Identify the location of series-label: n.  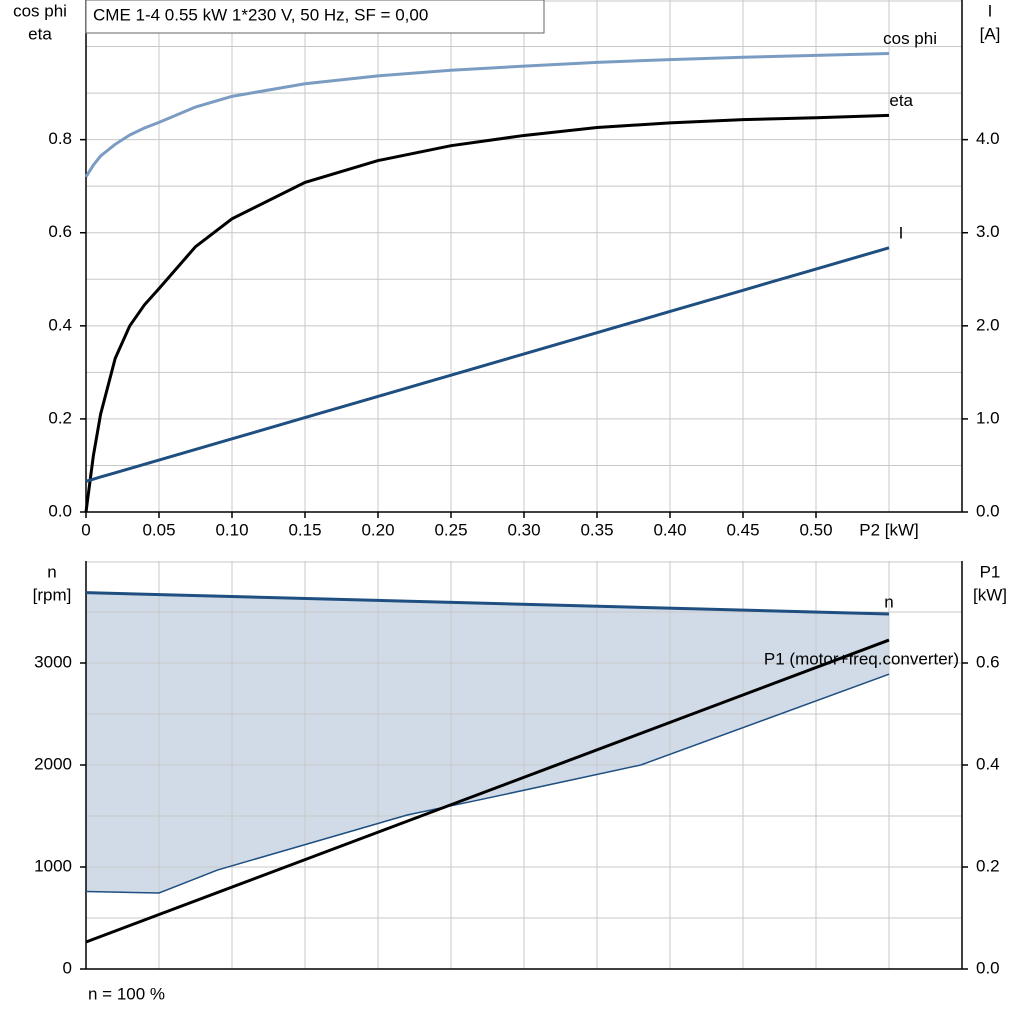
(888, 602).